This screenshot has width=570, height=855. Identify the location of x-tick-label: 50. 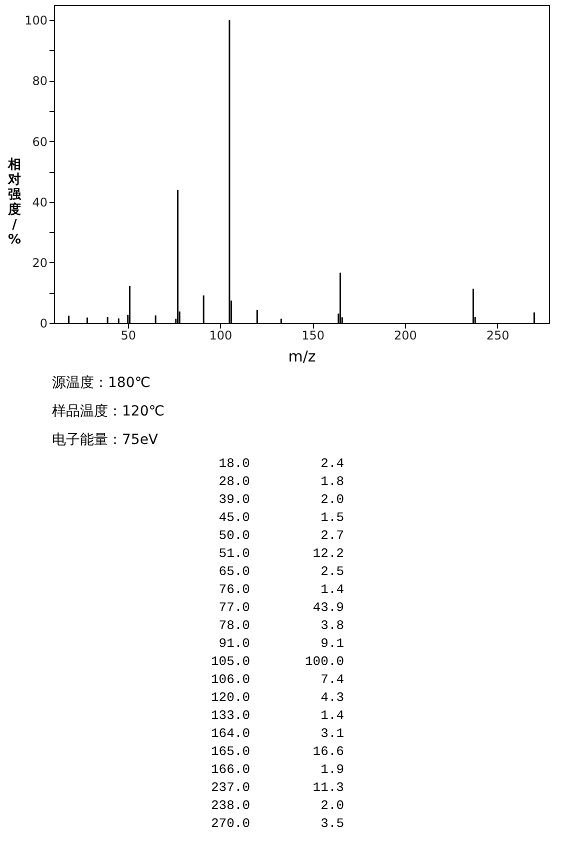
(128, 335).